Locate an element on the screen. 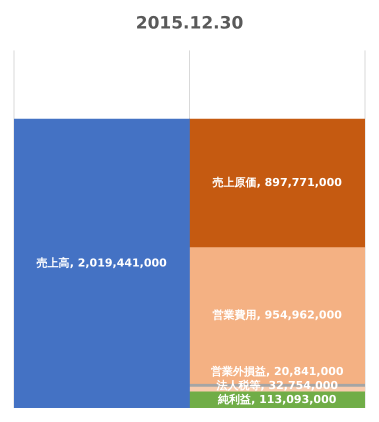 The width and height of the screenshot is (379, 422). data-label: 954,962,000 is located at coordinates (303, 315).